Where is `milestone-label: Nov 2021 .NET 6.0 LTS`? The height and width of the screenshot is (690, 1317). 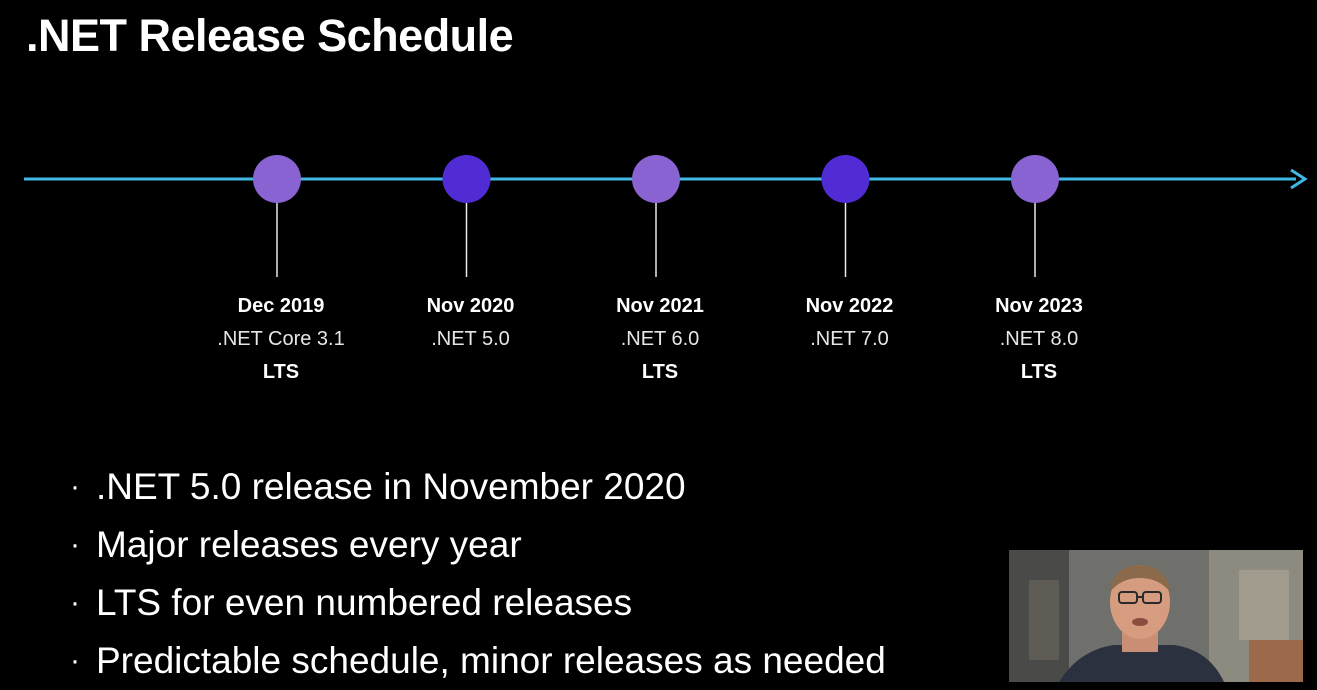 milestone-label: Nov 2021 .NET 6.0 LTS is located at coordinates (660, 339).